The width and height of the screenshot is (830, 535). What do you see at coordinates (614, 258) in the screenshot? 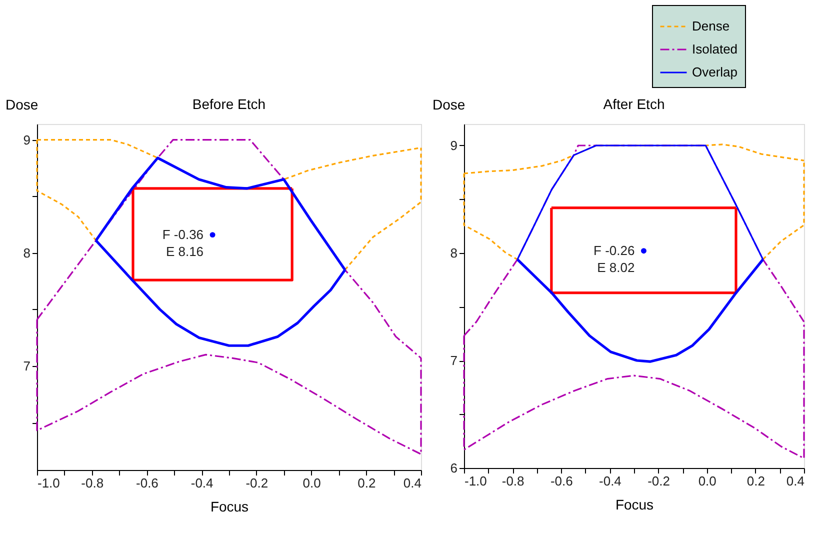
I see `annotation: F -0.26 E 8.02` at bounding box center [614, 258].